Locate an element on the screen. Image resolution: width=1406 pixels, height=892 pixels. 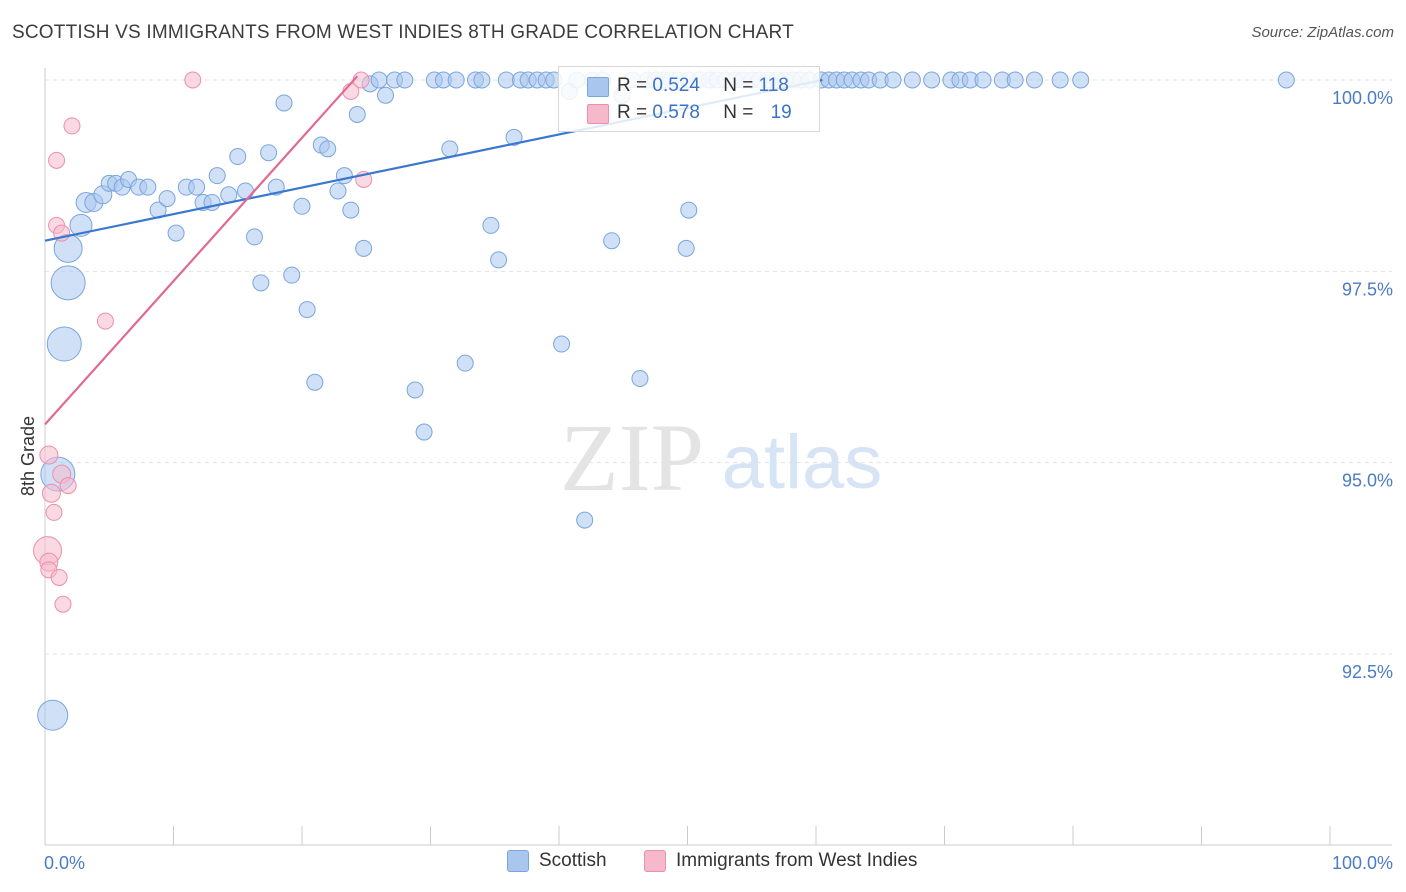
legend-swatch-scottish is located at coordinates (518, 861).